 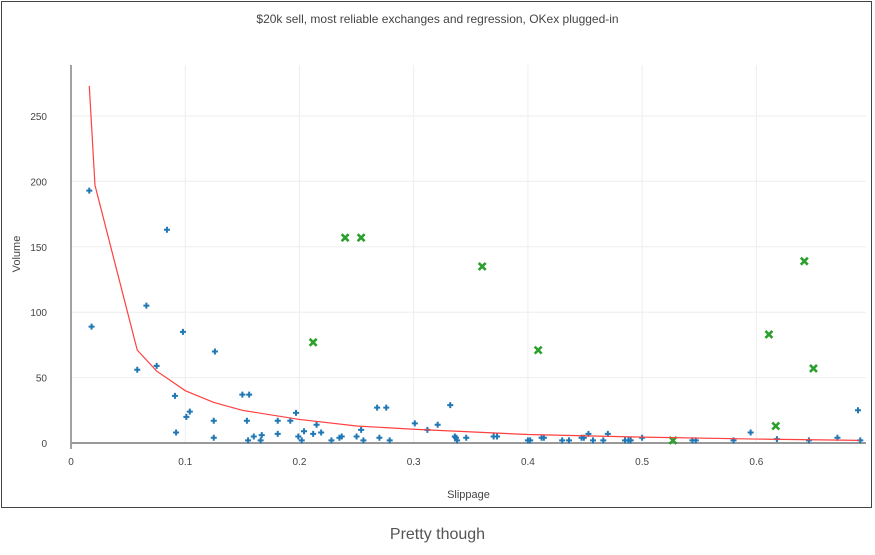 What do you see at coordinates (17, 254) in the screenshot?
I see `y-axis-label: Volume` at bounding box center [17, 254].